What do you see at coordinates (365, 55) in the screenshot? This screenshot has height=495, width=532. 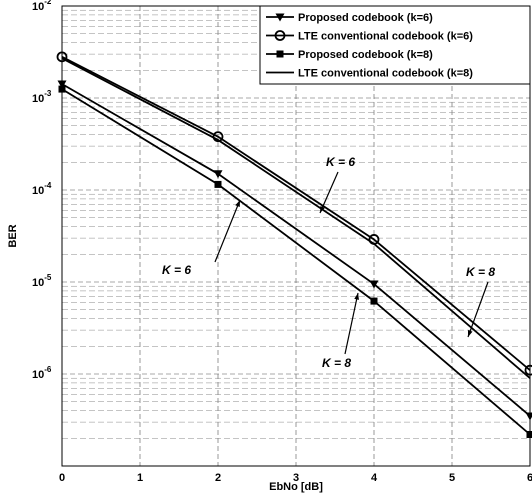 I see `legend-entry-label: Proposed codebook (k=8)` at bounding box center [365, 55].